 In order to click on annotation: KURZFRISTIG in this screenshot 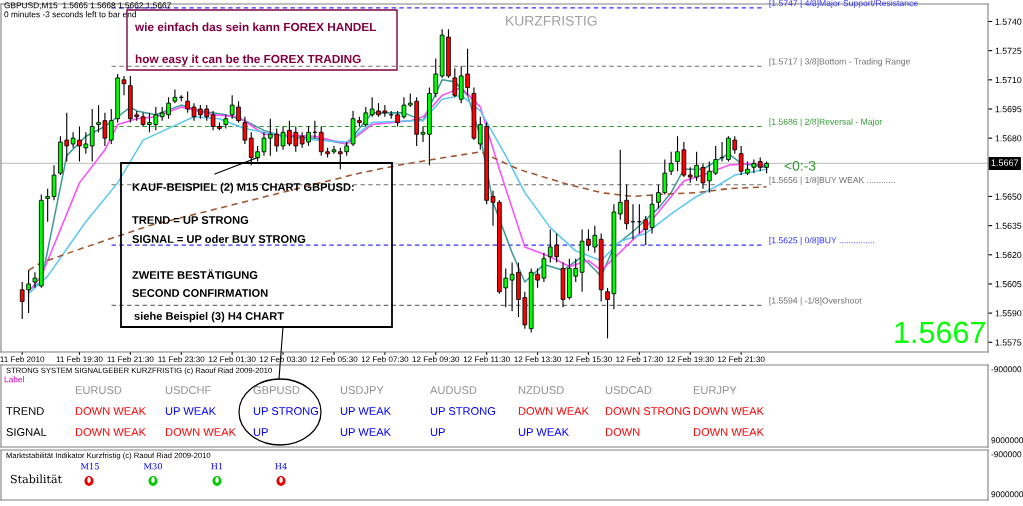, I will do `click(551, 20)`.